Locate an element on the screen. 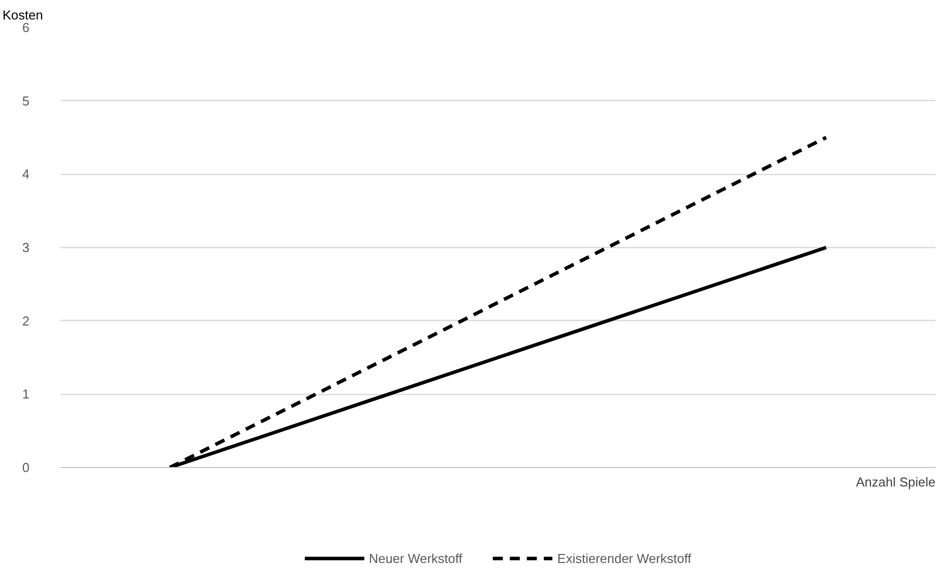 The image size is (948, 579). y-tick-label: 4 is located at coordinates (26, 174).